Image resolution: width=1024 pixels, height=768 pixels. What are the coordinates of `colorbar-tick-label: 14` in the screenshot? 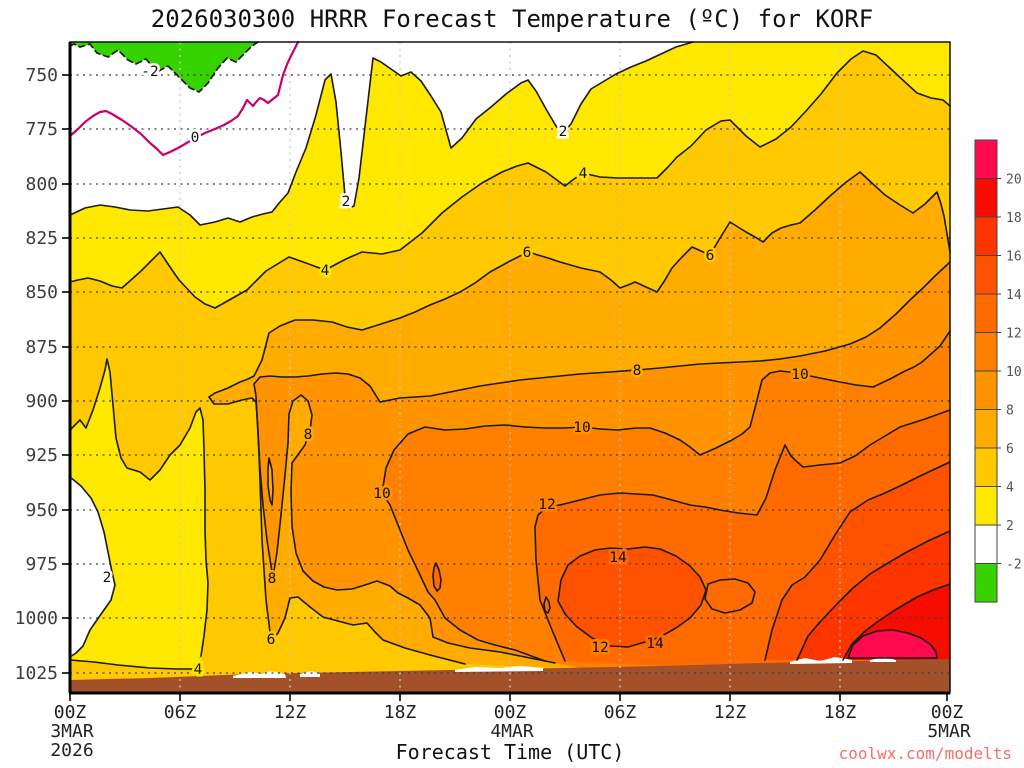 It's located at (1014, 295).